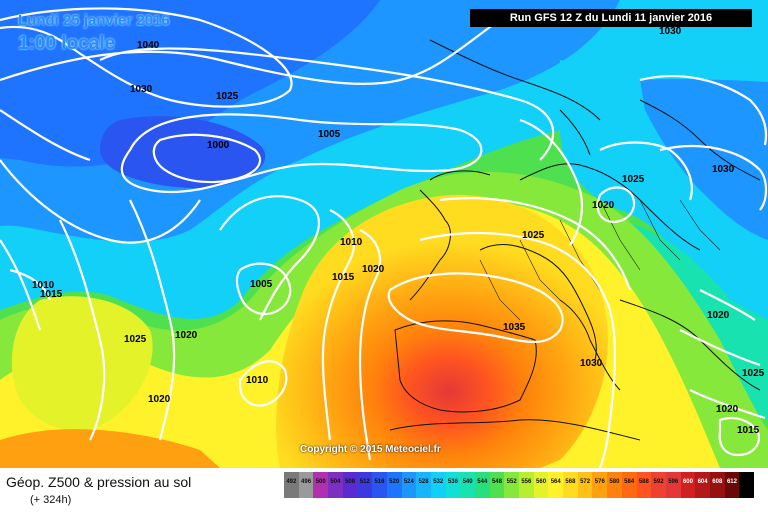 Image resolution: width=768 pixels, height=512 pixels. What do you see at coordinates (704, 159) in the screenshot?
I see `field-ne-deep` at bounding box center [704, 159].